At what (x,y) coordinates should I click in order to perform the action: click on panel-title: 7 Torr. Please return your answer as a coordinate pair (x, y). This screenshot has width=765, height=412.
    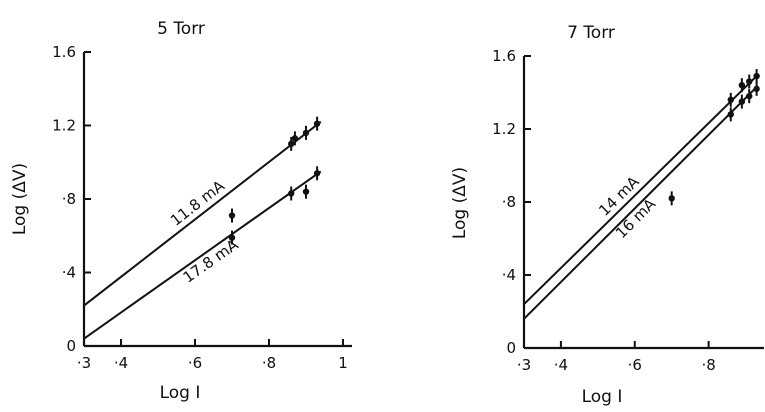
    Looking at the image, I should click on (591, 33).